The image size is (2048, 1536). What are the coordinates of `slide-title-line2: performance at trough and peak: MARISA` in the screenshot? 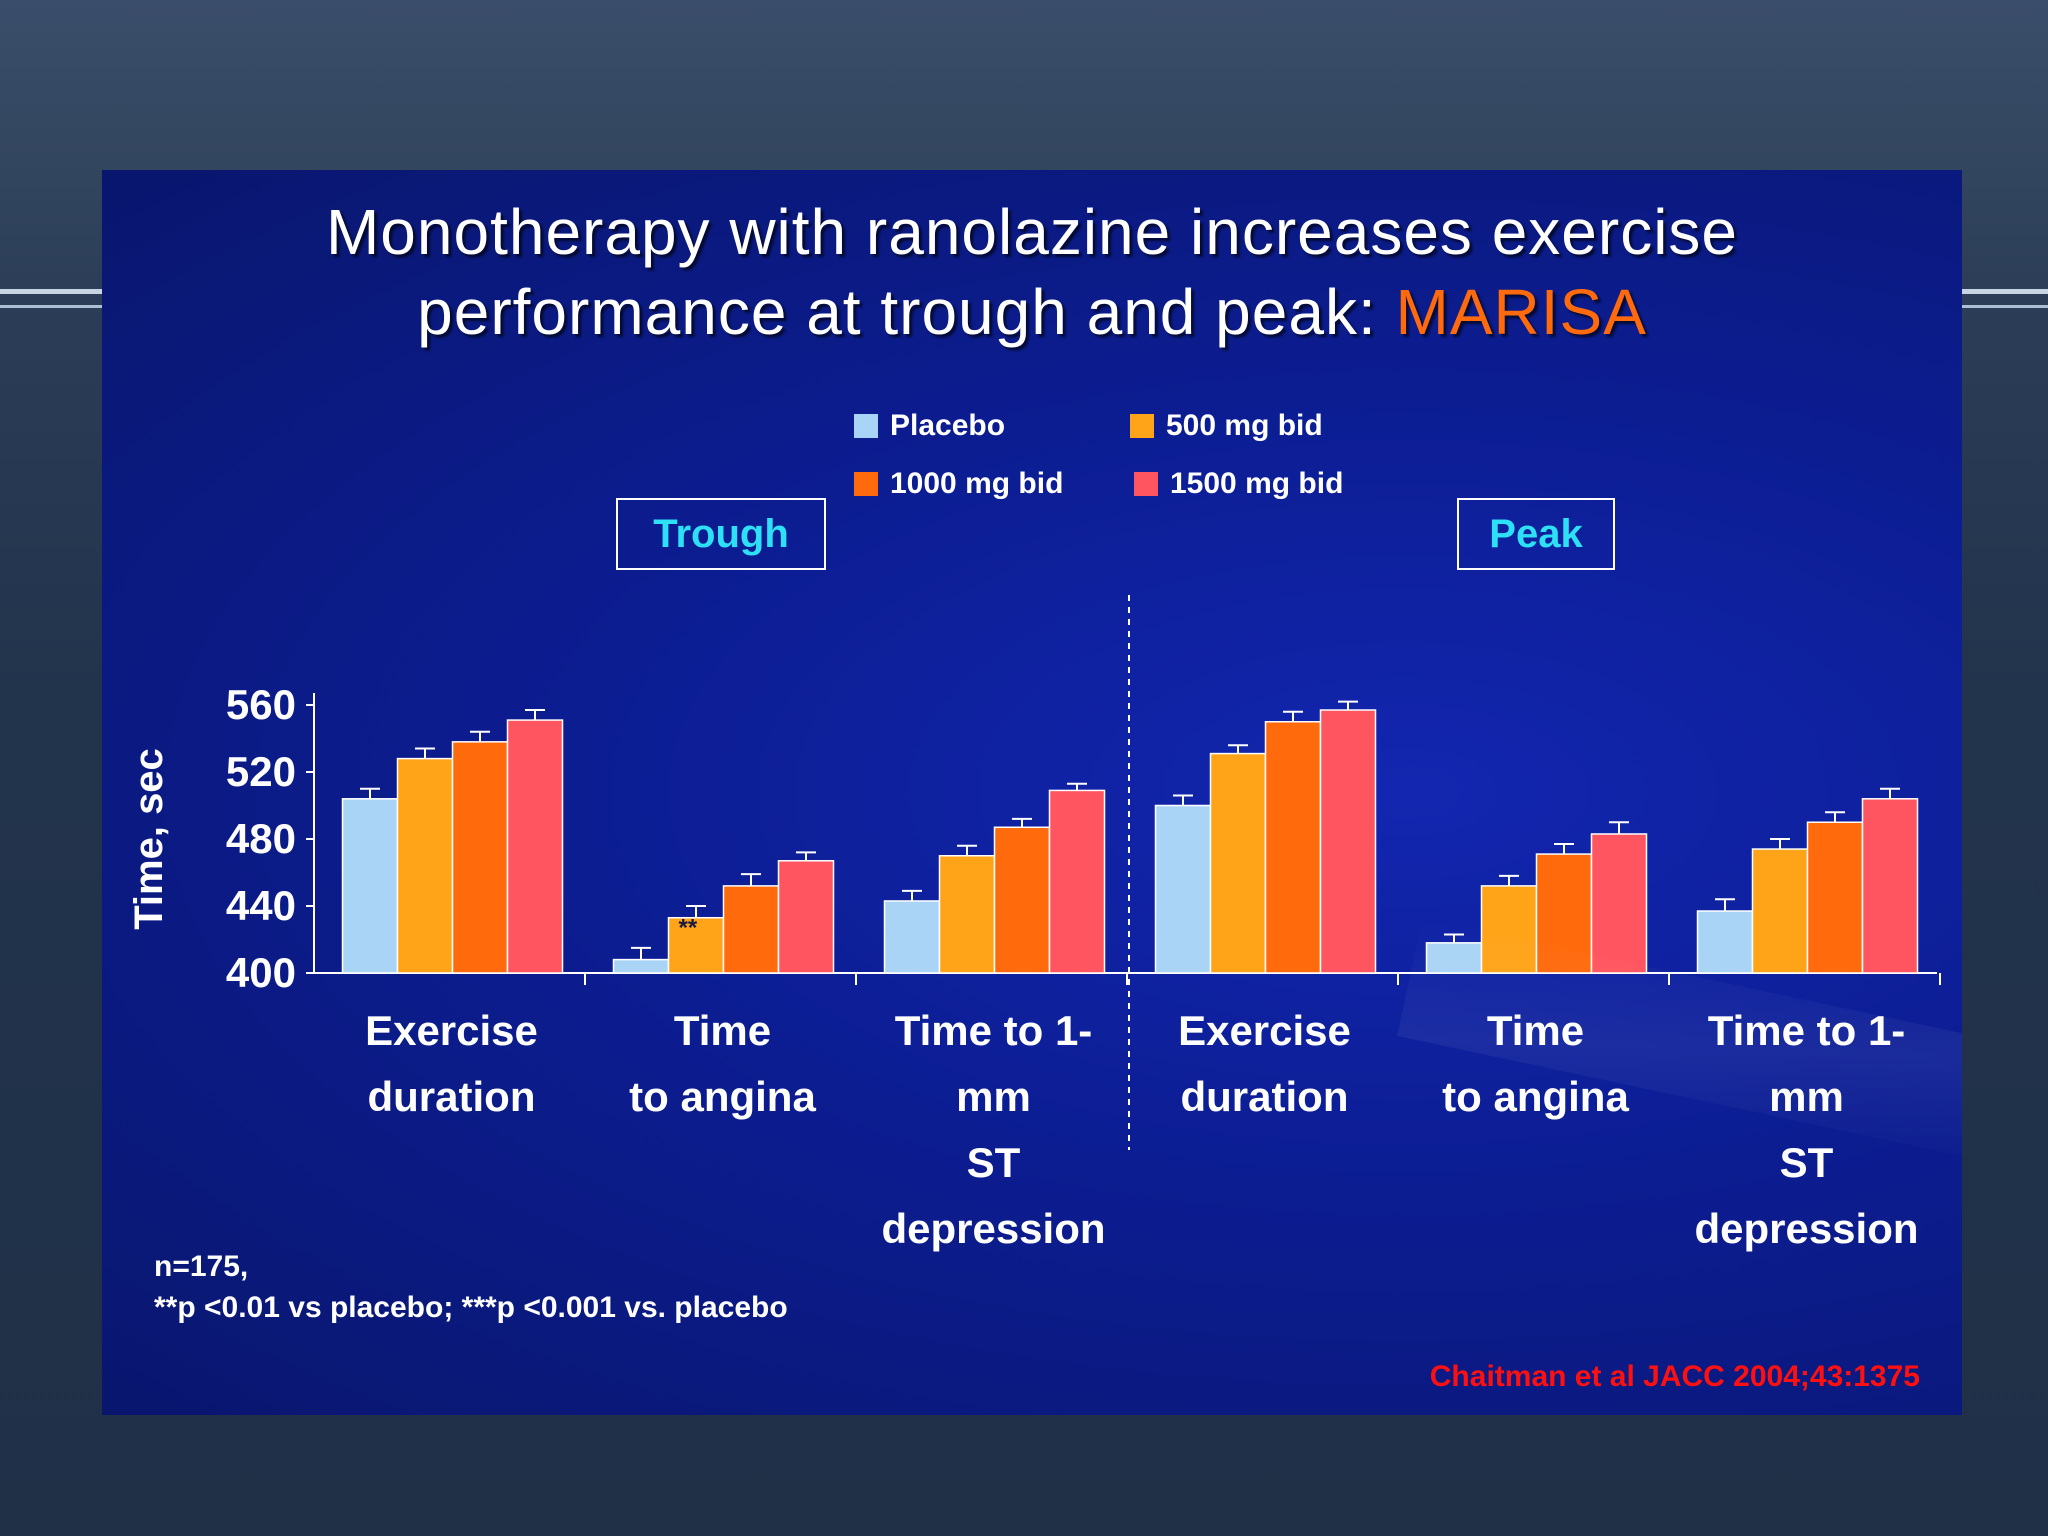 It's located at (1032, 312).